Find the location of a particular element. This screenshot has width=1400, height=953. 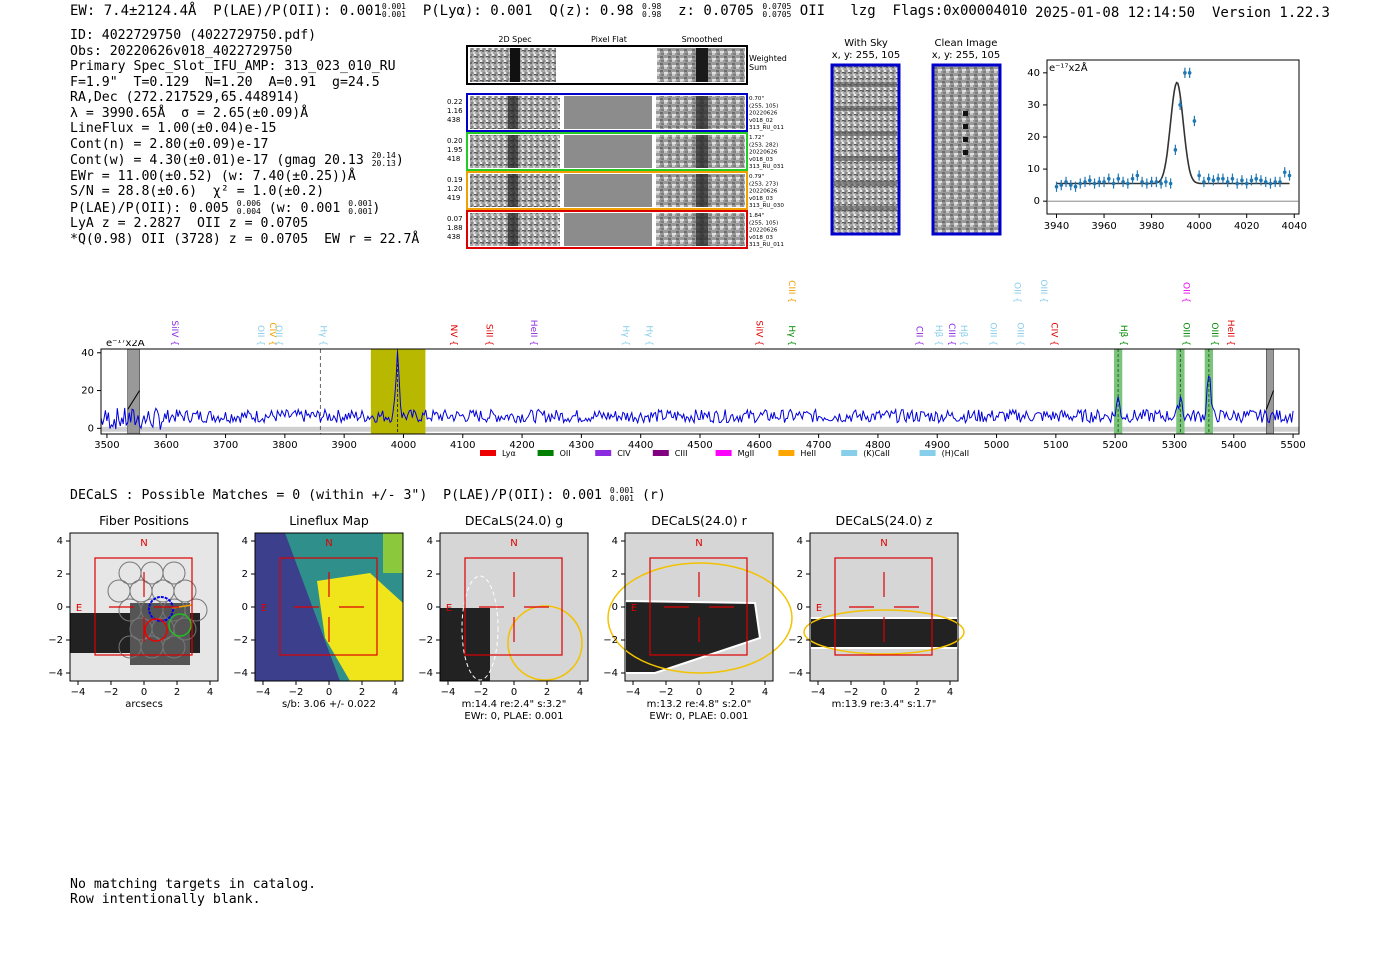

clean-coords: x, y: 255, 105 is located at coordinates (966, 55).